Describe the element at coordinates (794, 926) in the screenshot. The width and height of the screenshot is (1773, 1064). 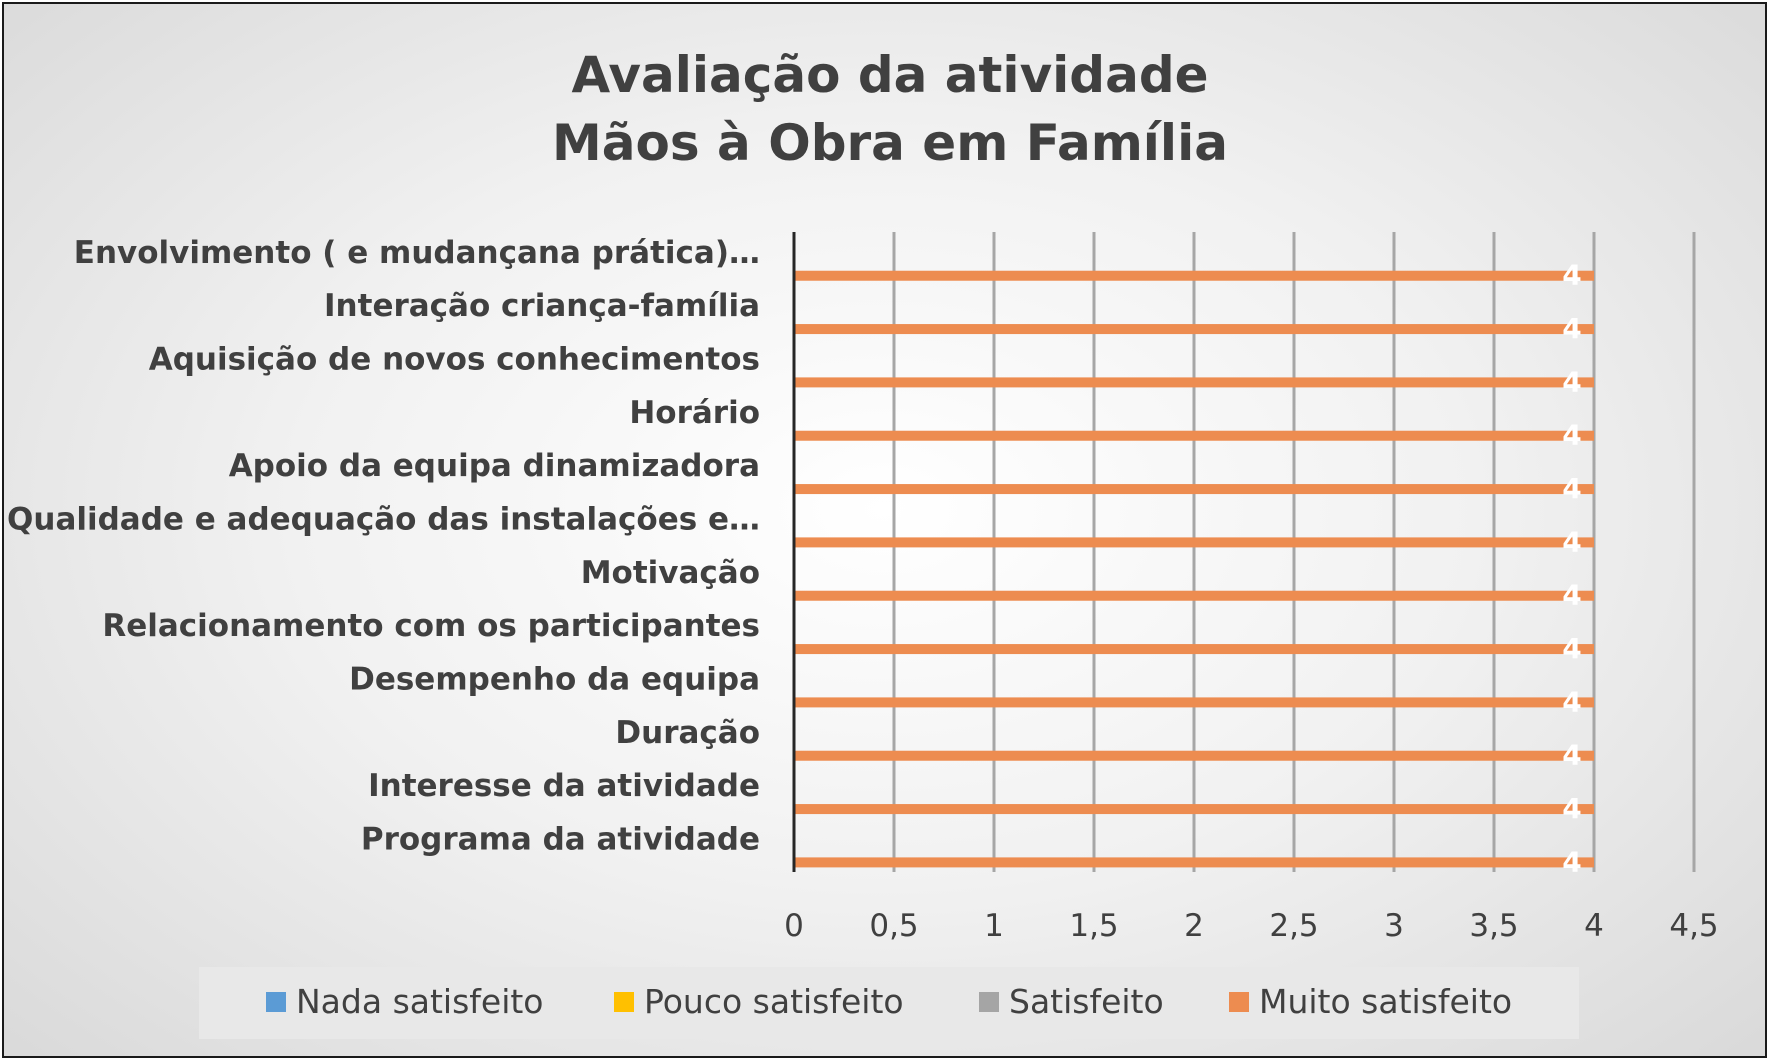
I see `x-tick-label: 0` at that location.